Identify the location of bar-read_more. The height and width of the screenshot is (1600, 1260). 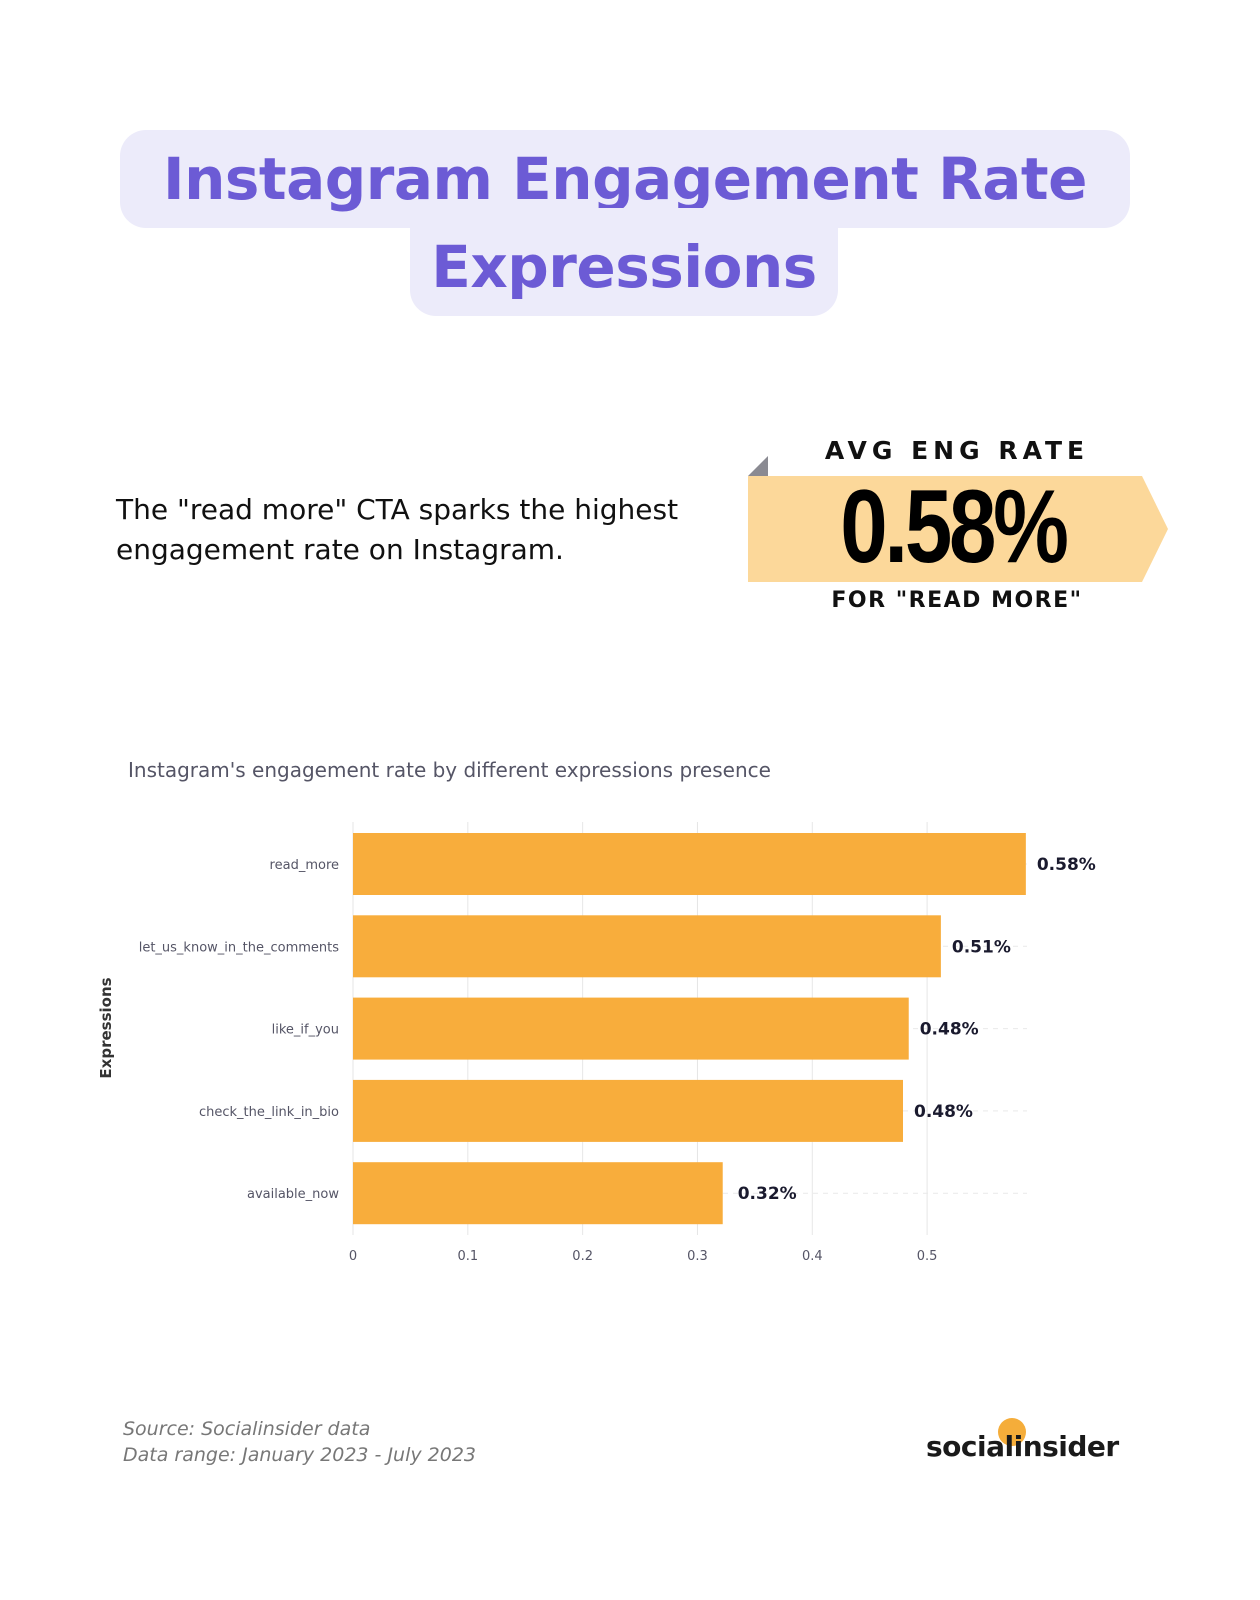
(689, 864).